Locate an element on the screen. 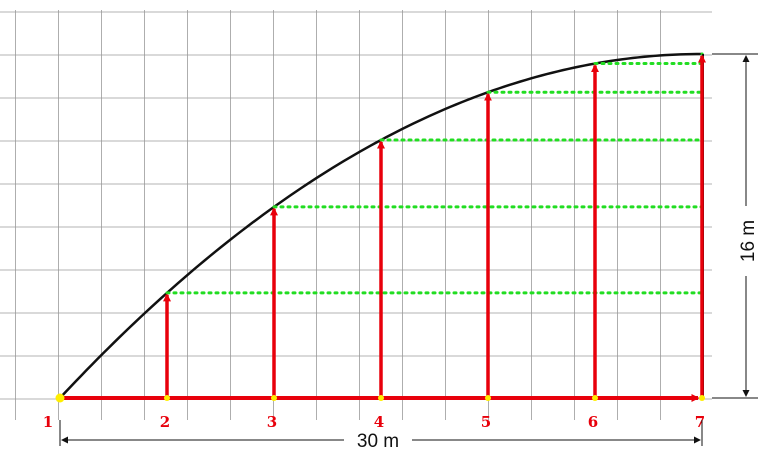 The width and height of the screenshot is (768, 451). division-points is located at coordinates (380, 398).